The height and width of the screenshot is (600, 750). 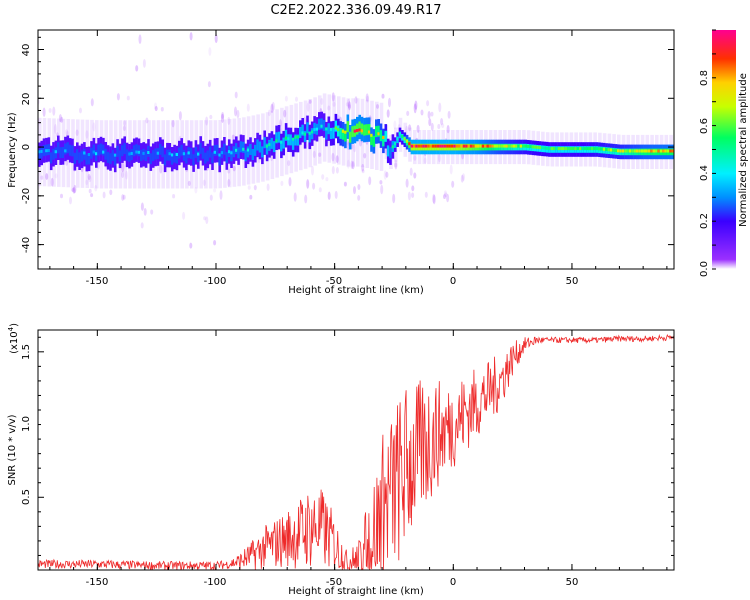 What do you see at coordinates (14, 342) in the screenshot?
I see `snr-exponent-prefix: (x10` at bounding box center [14, 342].